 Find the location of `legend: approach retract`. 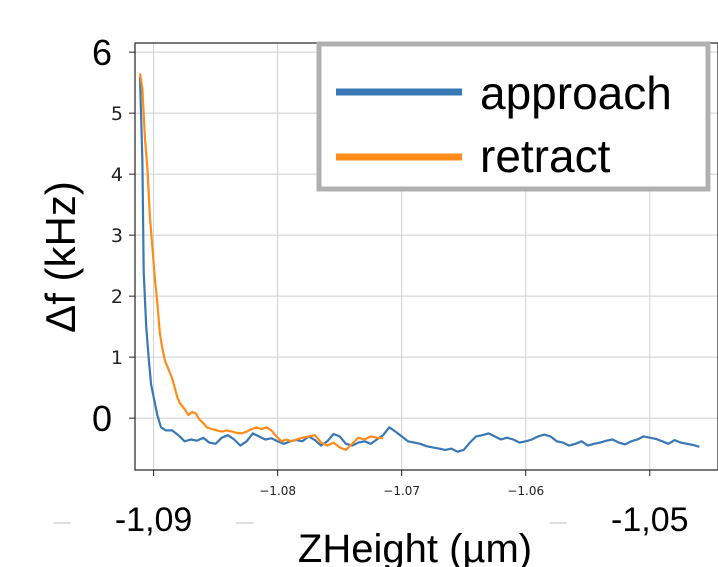

legend: approach retract is located at coordinates (513, 116).